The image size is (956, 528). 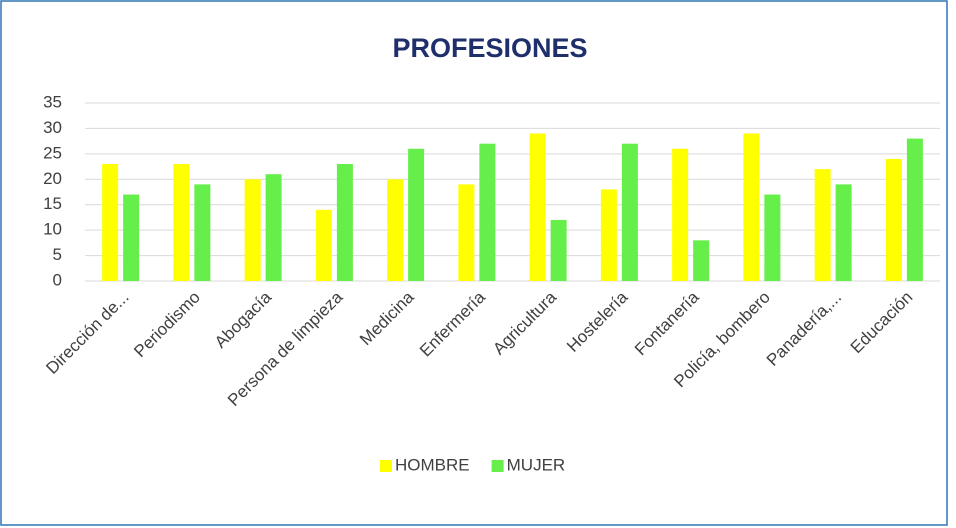 I want to click on y-tick-label: 30, so click(x=52, y=127).